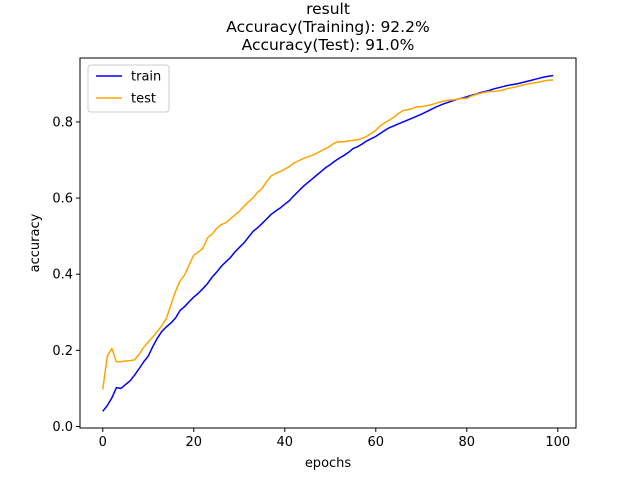  What do you see at coordinates (557, 442) in the screenshot?
I see `x-tick-label: 100` at bounding box center [557, 442].